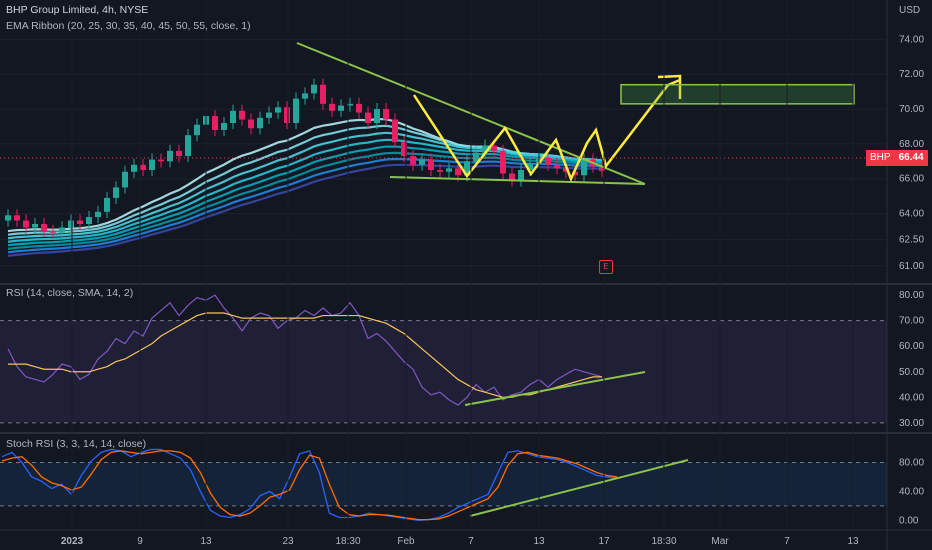  Describe the element at coordinates (555, 388) in the screenshot. I see `rsi-trendline` at that location.